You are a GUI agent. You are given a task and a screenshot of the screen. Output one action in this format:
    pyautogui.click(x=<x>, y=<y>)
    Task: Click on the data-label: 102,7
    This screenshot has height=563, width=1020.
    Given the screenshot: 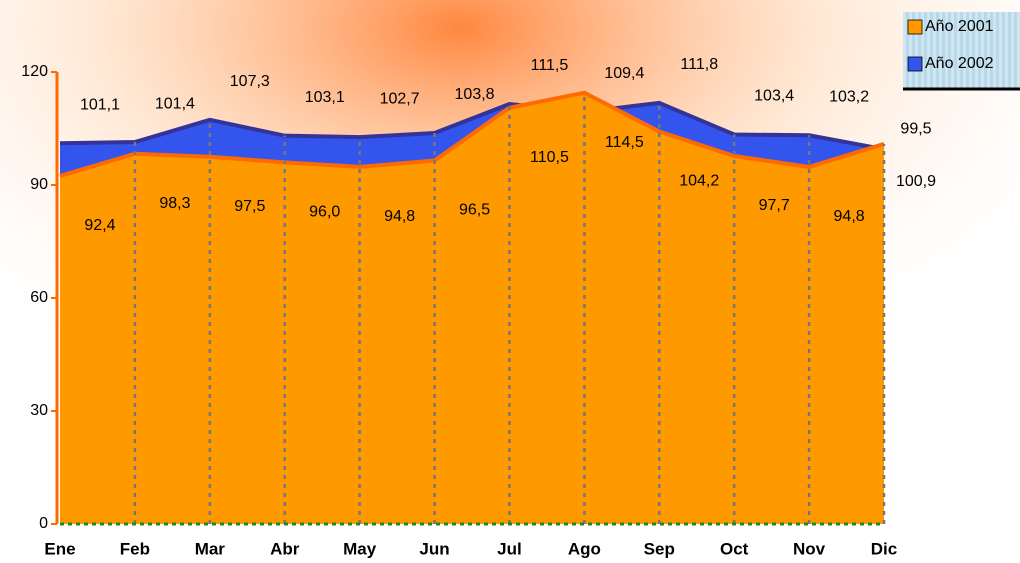 What is the action you would take?
    pyautogui.click(x=400, y=98)
    